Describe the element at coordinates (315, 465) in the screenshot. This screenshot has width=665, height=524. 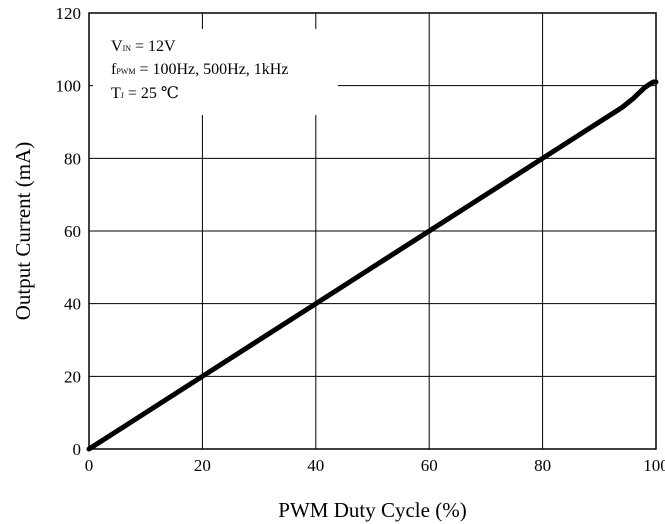
I see `x-tick-label: 40` at that location.